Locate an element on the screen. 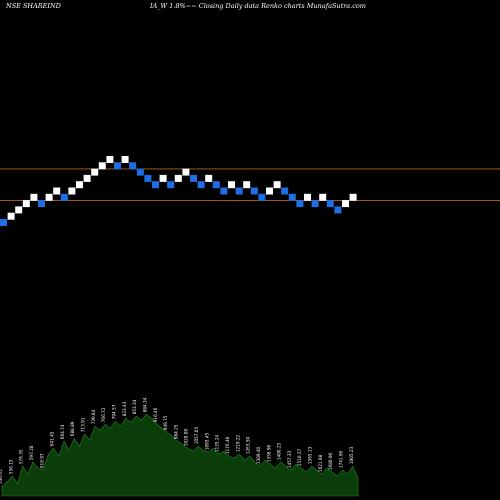 The height and width of the screenshot is (500, 500). volume-label: 641.45 is located at coordinates (52, 438).